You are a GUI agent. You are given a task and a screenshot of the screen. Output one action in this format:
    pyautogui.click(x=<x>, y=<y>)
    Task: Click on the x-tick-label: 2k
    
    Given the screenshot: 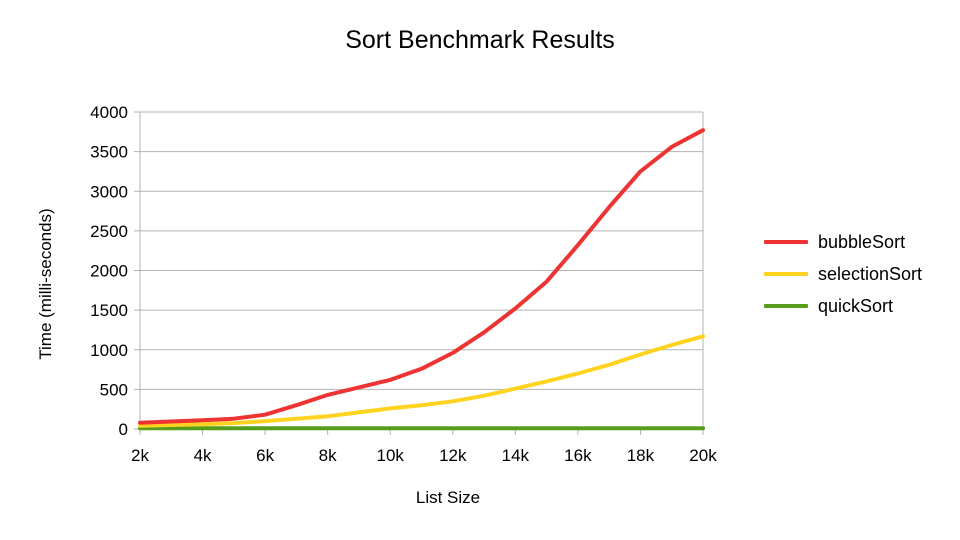 What is the action you would take?
    pyautogui.click(x=140, y=455)
    